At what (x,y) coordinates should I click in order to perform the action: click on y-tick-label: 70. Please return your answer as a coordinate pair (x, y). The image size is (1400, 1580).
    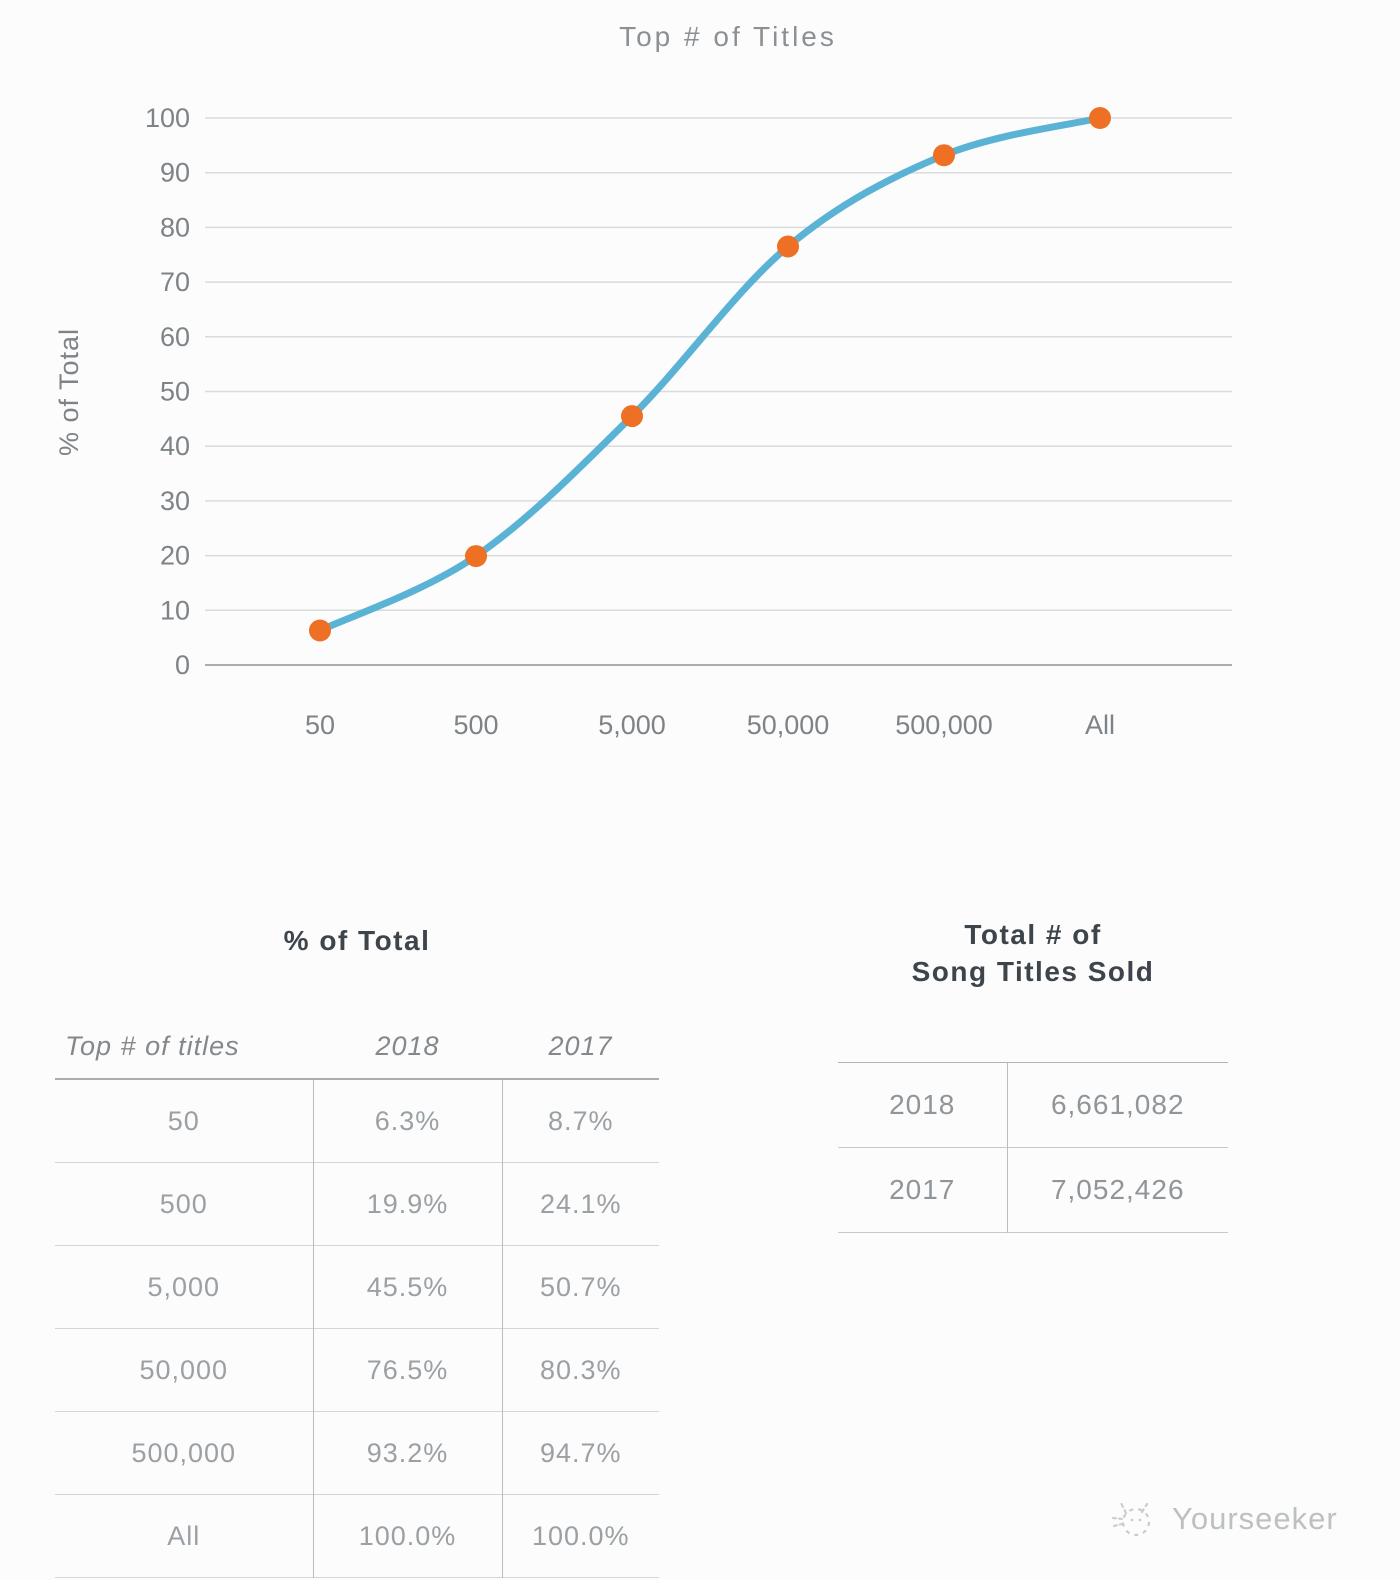
    Looking at the image, I should click on (175, 282).